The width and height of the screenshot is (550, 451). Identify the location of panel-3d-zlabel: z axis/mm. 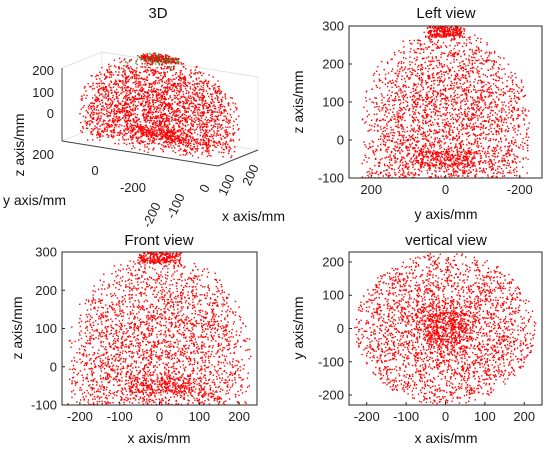
(19, 145).